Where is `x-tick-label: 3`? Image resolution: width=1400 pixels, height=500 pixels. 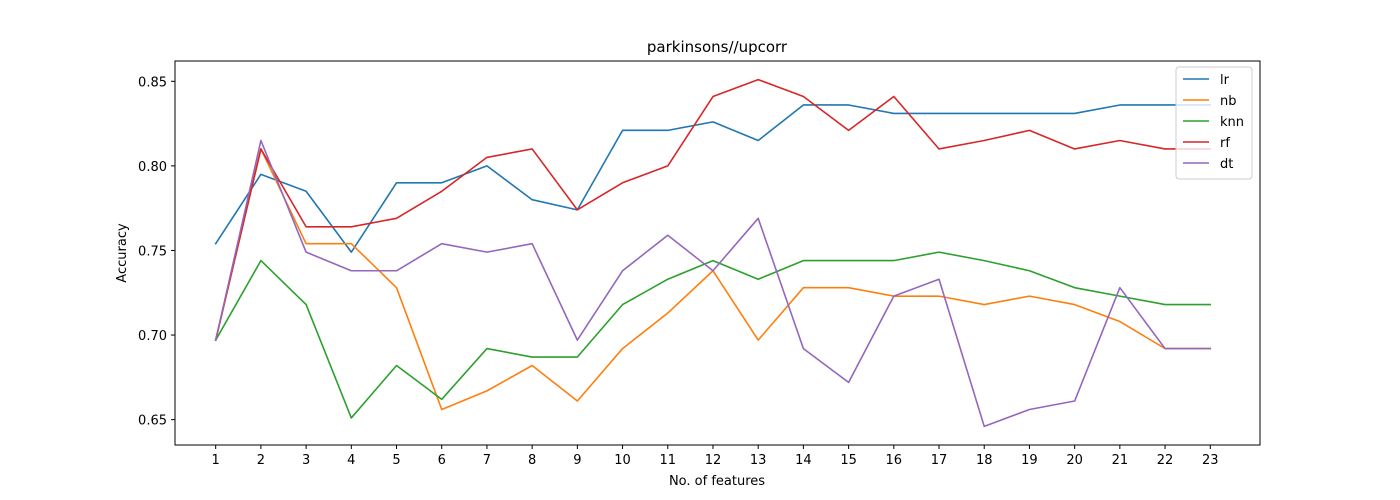
x-tick-label: 3 is located at coordinates (306, 460).